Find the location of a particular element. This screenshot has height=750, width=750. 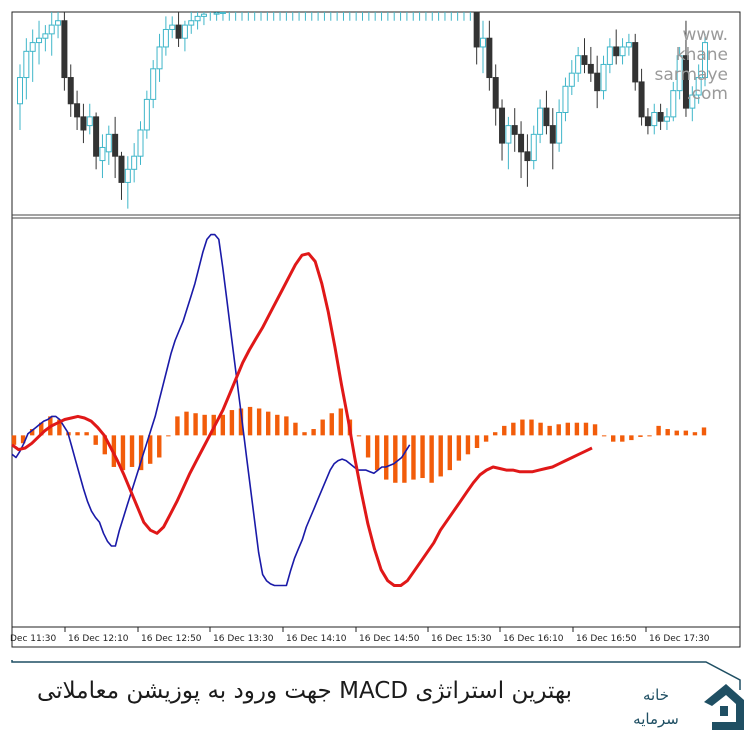

time-tick-label: 16 Dec 17:30 is located at coordinates (679, 639).